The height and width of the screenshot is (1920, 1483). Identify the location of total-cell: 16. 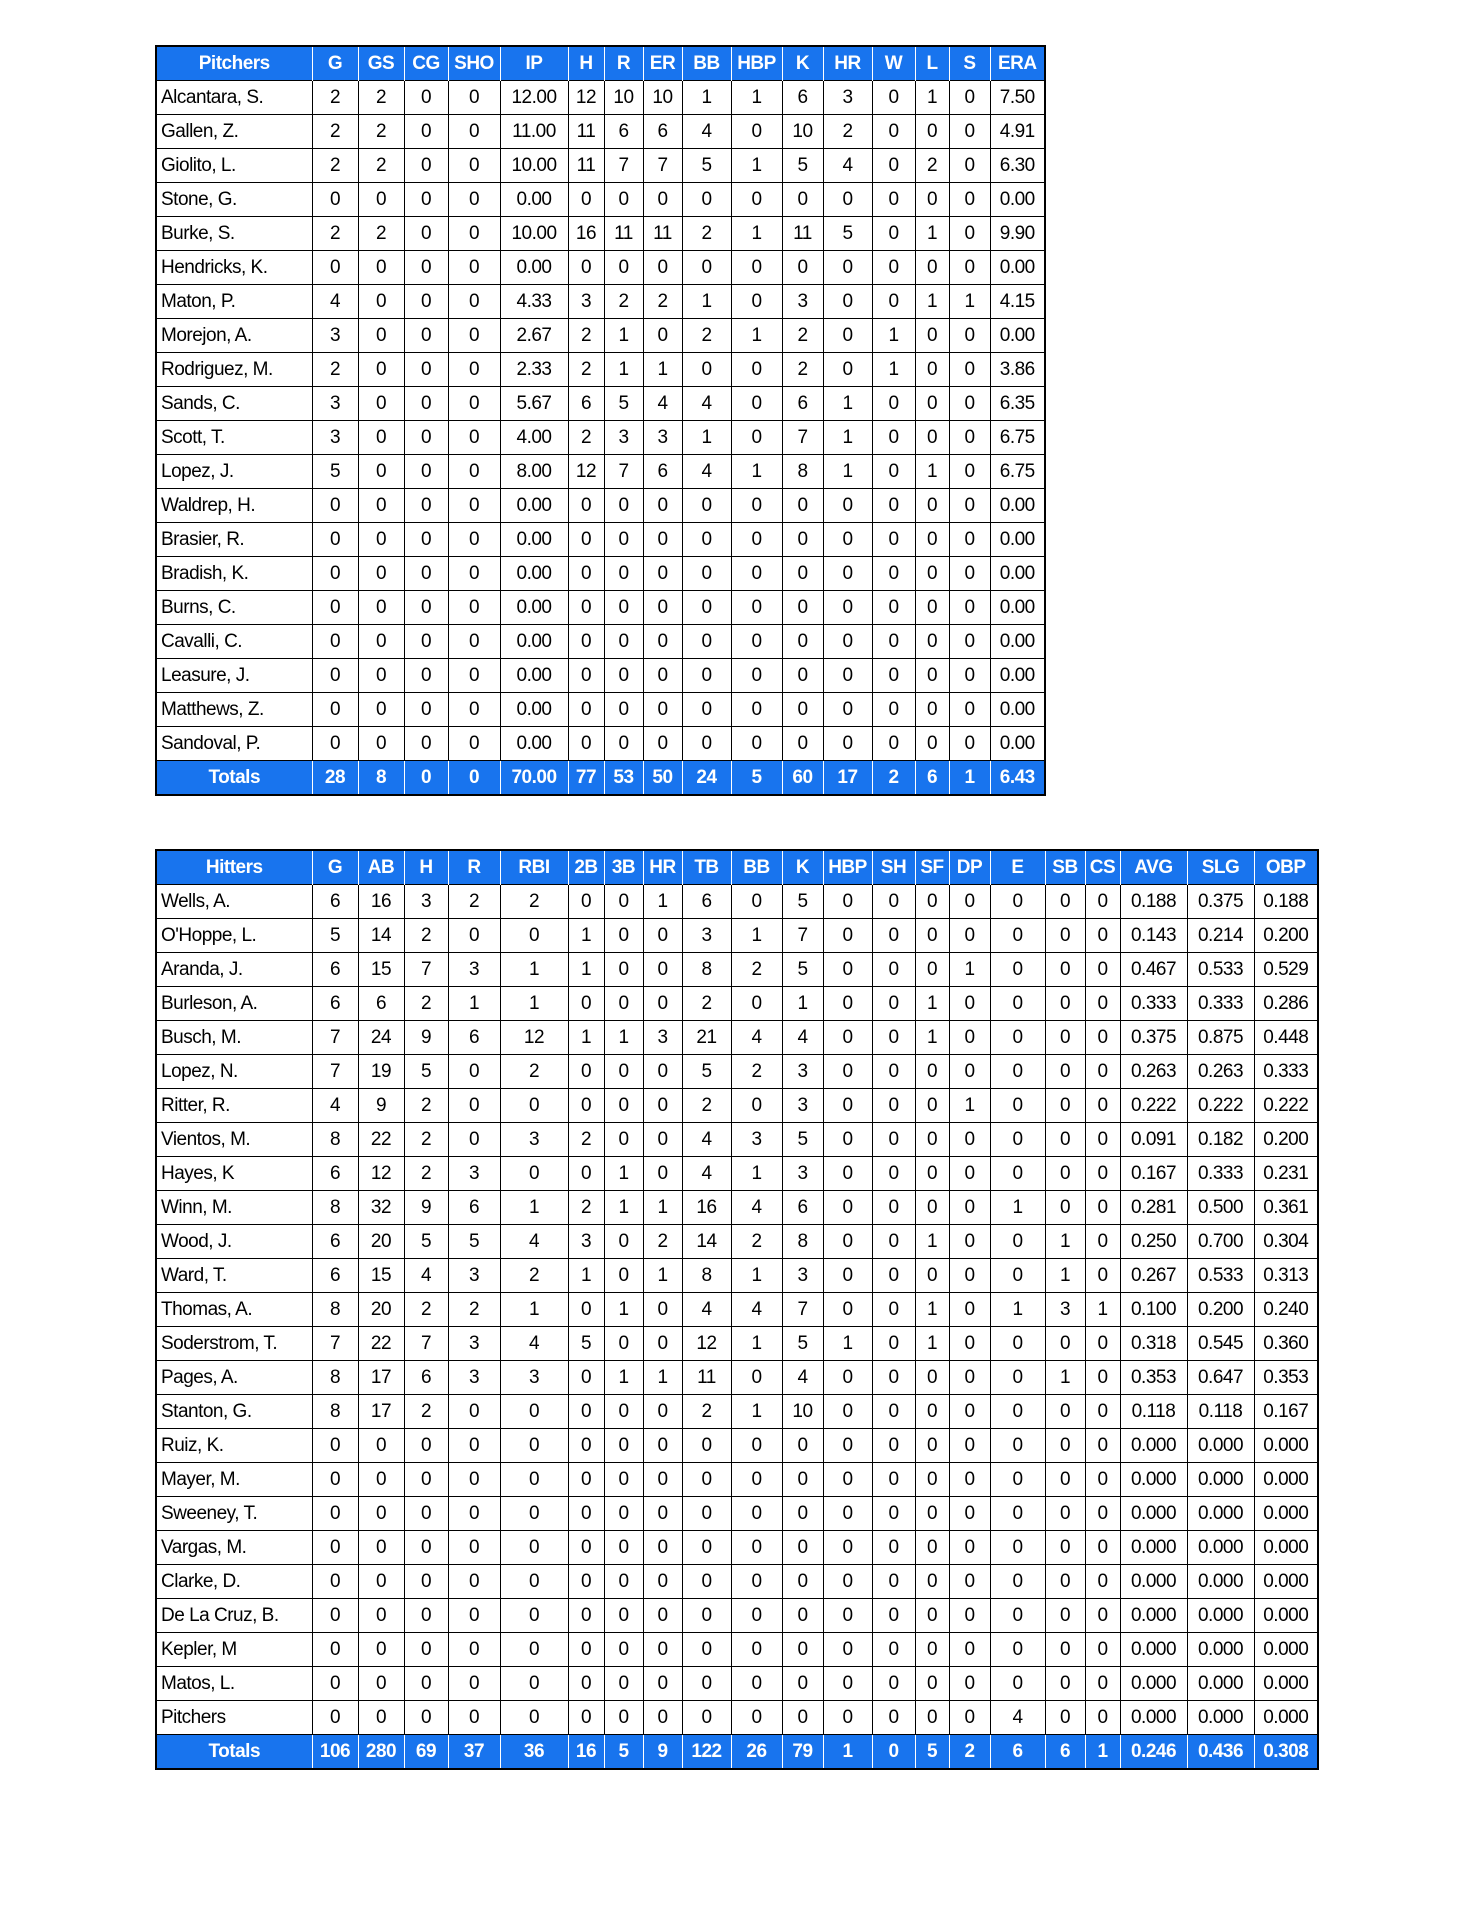
(586, 1751).